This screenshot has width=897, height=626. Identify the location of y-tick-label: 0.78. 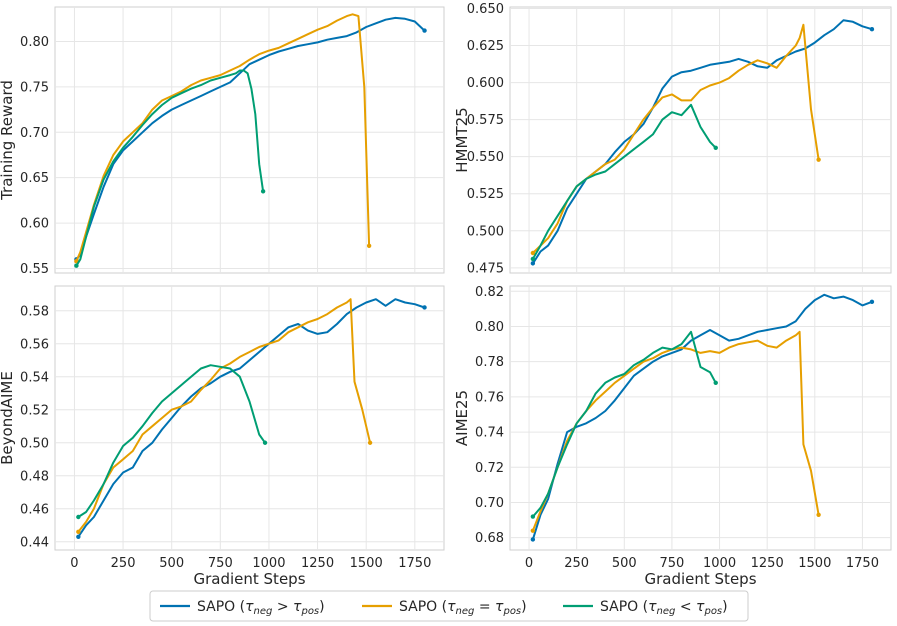
(489, 362).